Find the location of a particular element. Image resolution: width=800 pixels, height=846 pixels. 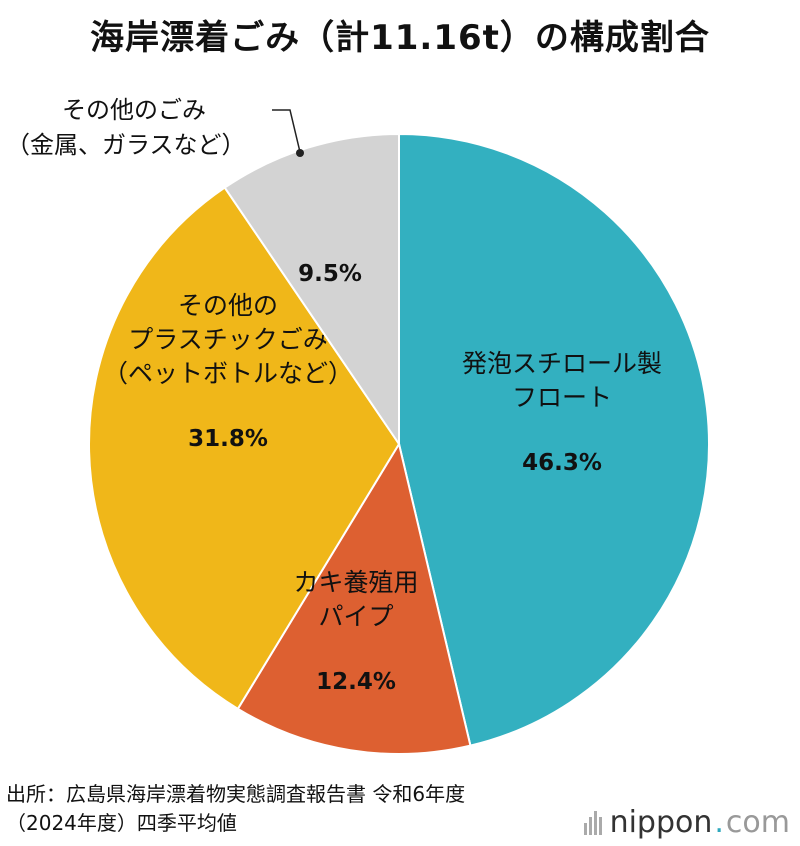

slice-label: その他の is located at coordinates (228, 305).